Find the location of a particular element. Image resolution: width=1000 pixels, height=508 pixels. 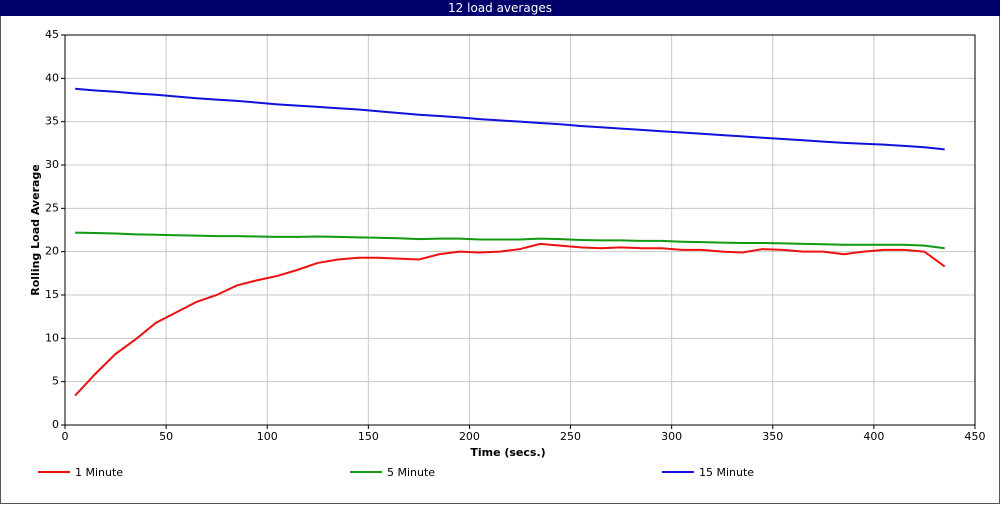

title-bar is located at coordinates (500, 8).